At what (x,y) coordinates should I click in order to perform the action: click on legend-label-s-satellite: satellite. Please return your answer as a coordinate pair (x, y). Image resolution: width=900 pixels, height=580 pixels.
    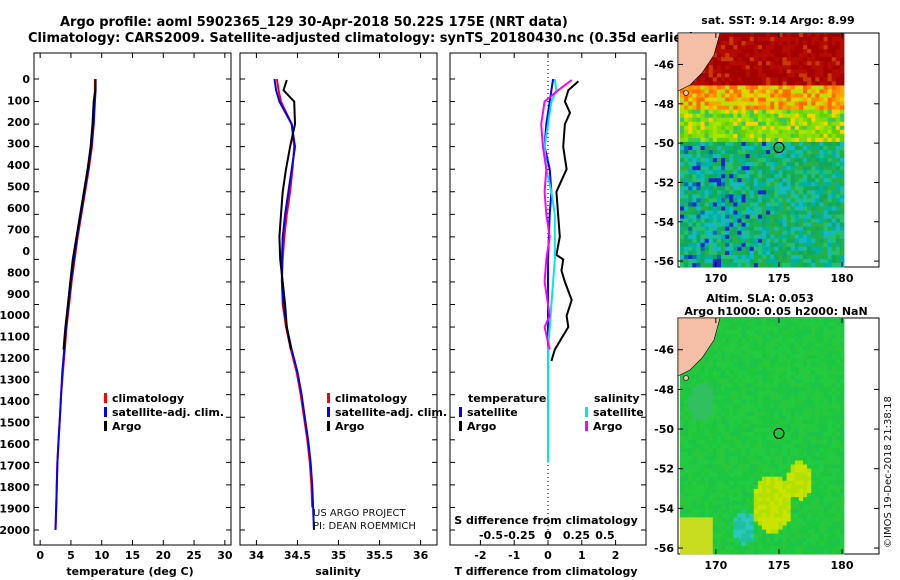
    Looking at the image, I should click on (618, 412).